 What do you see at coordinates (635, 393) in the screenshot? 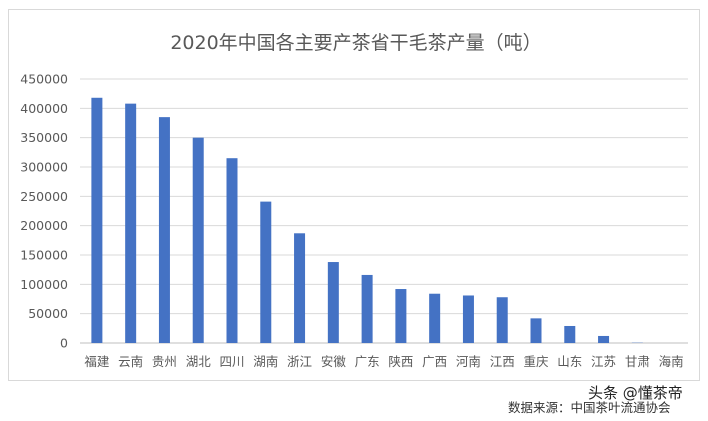
I see `watermark: 头条 @懂茶帝` at bounding box center [635, 393].